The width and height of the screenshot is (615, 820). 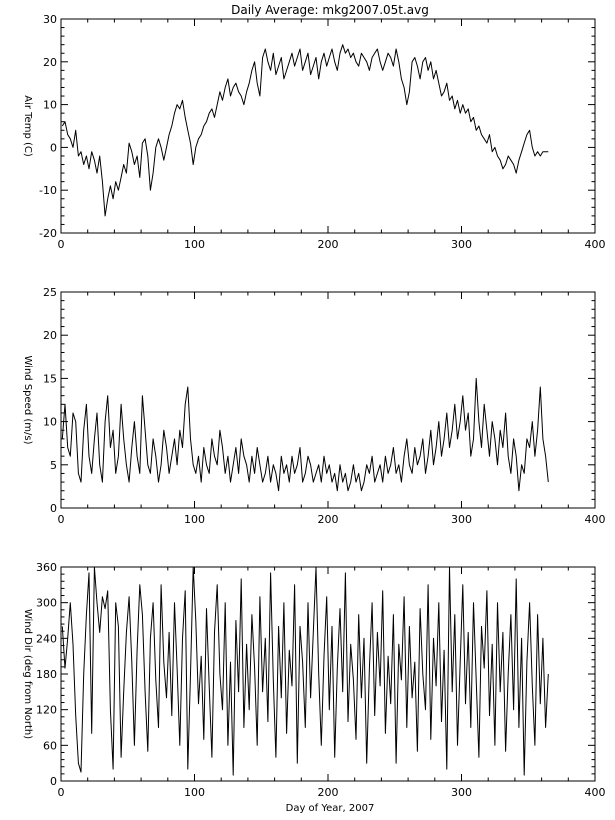 I want to click on wind-speed-x-tick-label: 0, so click(x=61, y=519).